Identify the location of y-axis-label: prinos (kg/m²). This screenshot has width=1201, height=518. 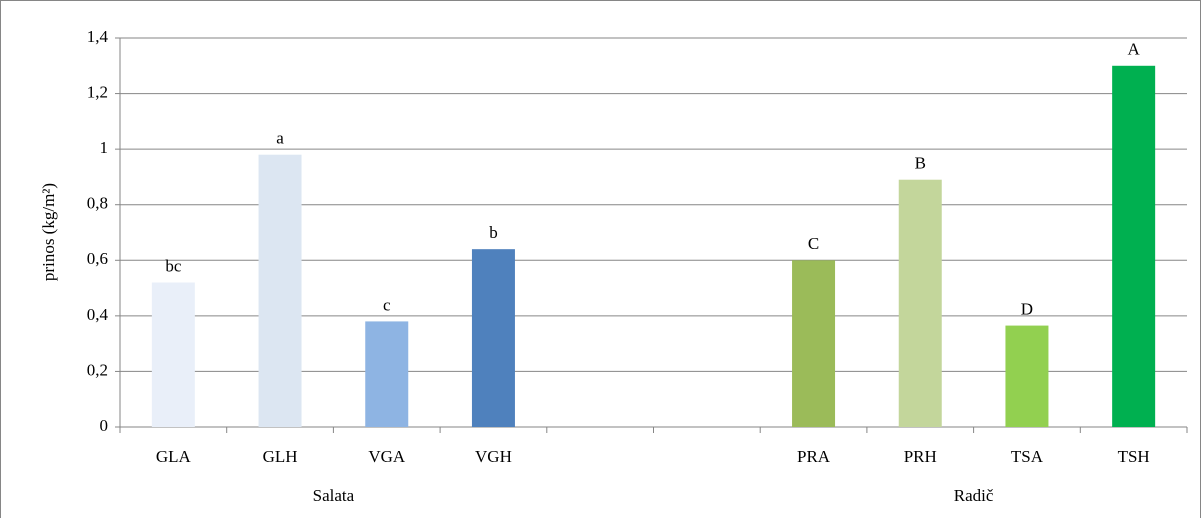
(48, 232).